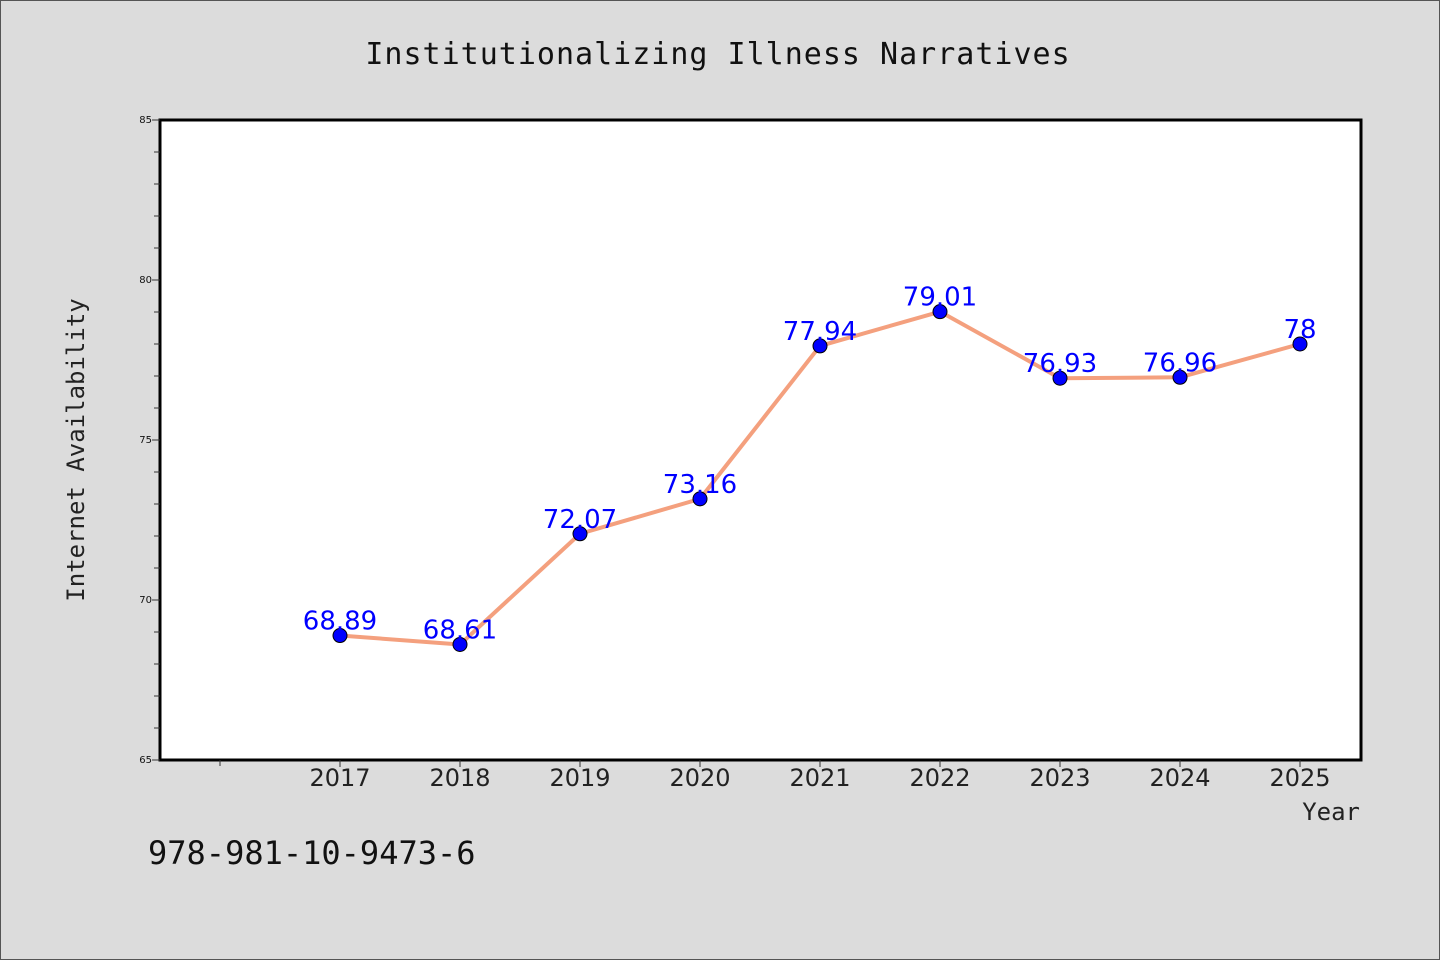 The height and width of the screenshot is (960, 1440). I want to click on y-tick-label: 85, so click(145, 120).